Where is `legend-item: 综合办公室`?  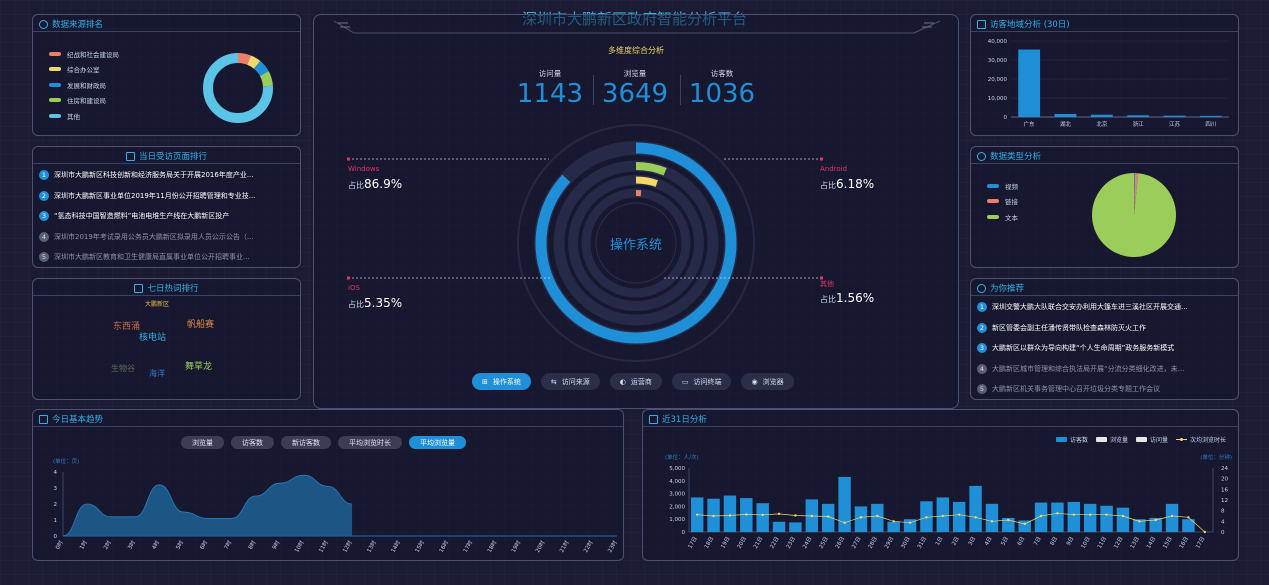 legend-item: 综合办公室 is located at coordinates (84, 70).